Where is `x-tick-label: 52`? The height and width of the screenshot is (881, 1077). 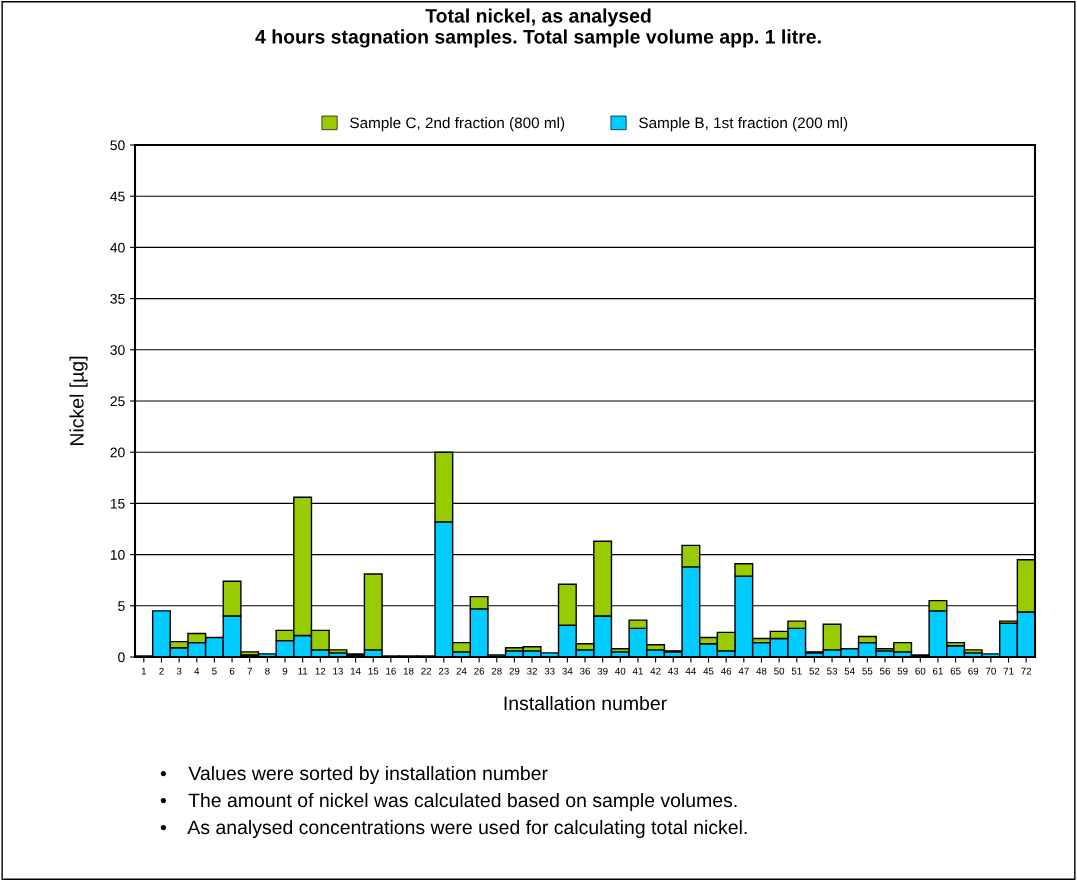
x-tick-label: 52 is located at coordinates (814, 671).